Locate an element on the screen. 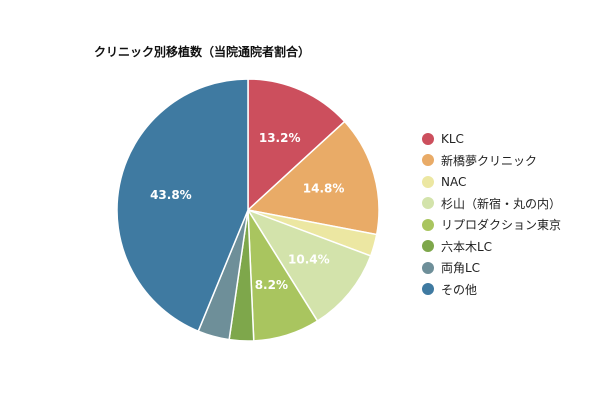 The height and width of the screenshot is (400, 600). legend-item: 六本木LC is located at coordinates (491, 247).